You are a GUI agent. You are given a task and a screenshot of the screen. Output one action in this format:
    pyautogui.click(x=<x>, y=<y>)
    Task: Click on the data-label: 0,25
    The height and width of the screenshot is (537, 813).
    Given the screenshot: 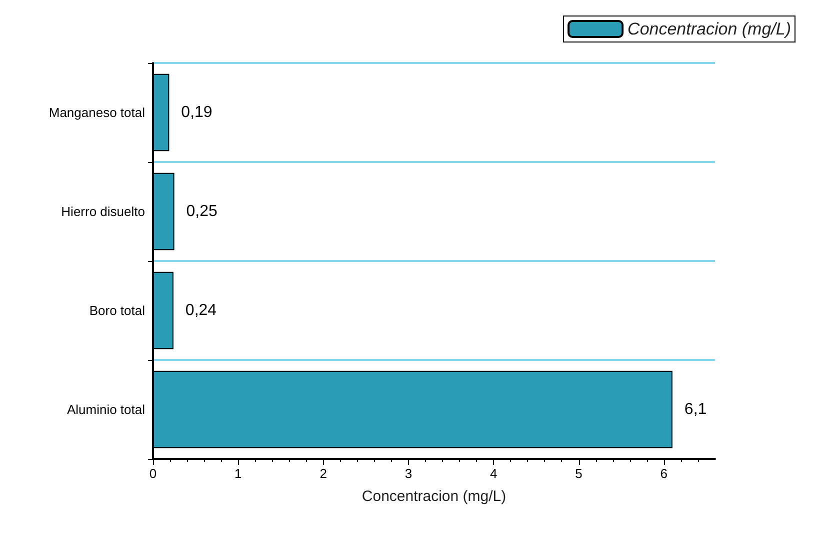 What is the action you would take?
    pyautogui.click(x=202, y=211)
    